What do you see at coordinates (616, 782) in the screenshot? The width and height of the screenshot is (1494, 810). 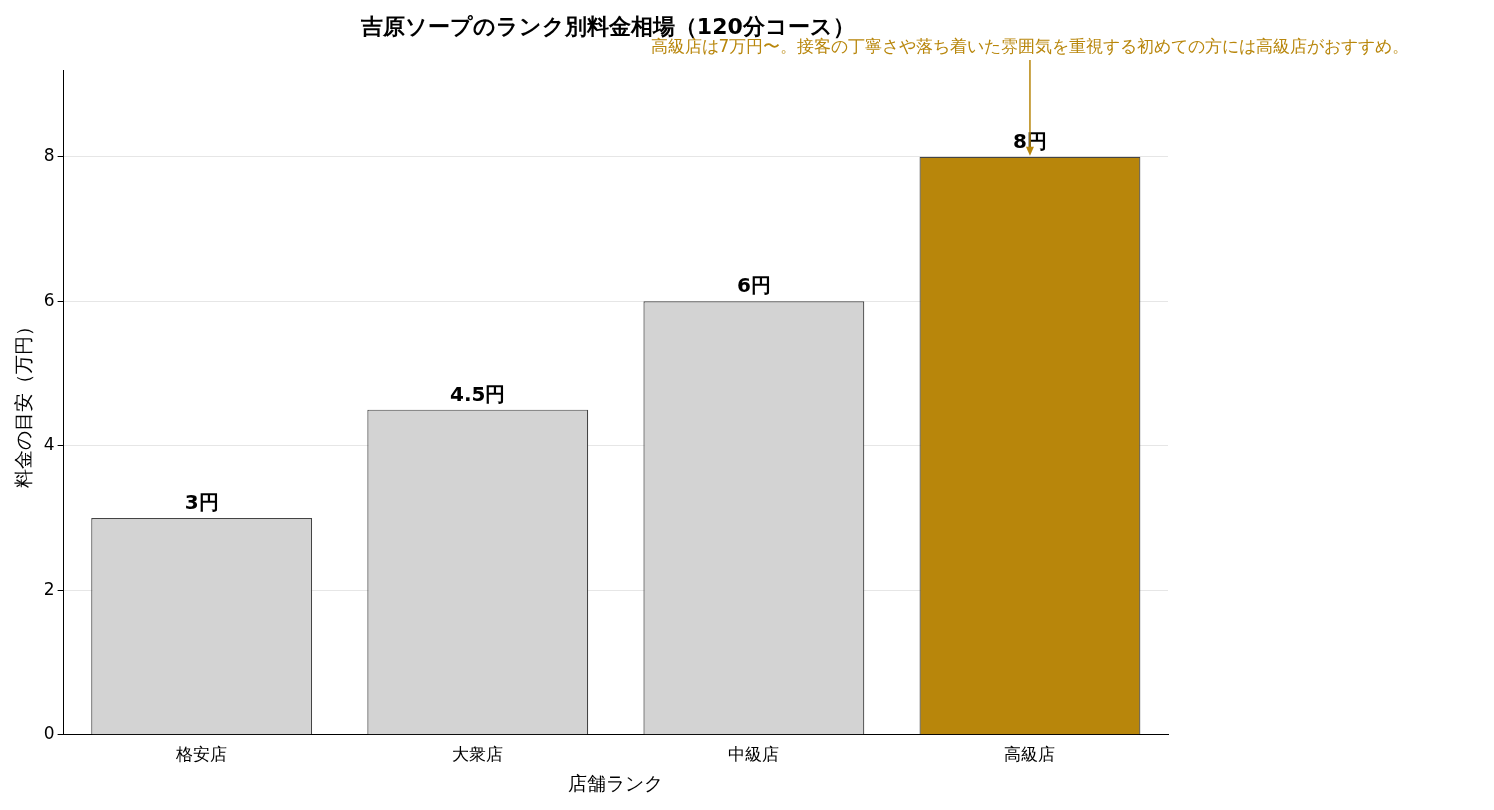 I see `x-axis-title: 店舗ランク` at bounding box center [616, 782].